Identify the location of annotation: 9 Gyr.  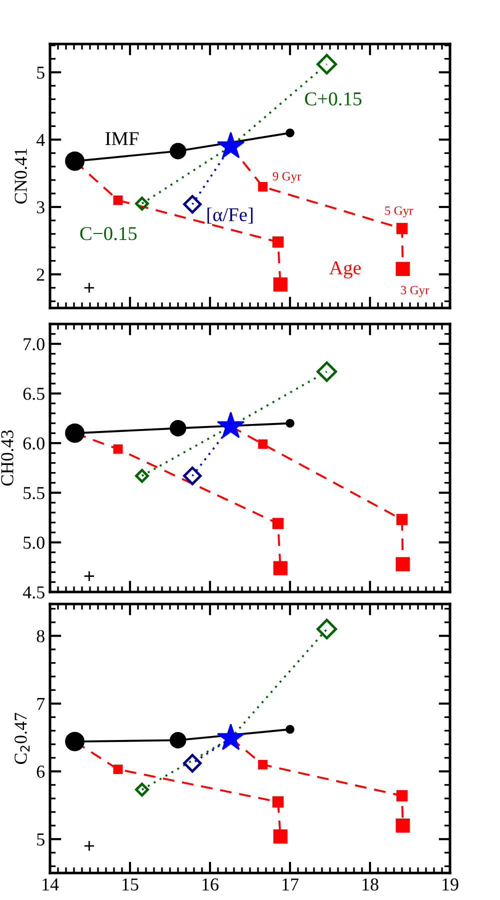
(287, 178).